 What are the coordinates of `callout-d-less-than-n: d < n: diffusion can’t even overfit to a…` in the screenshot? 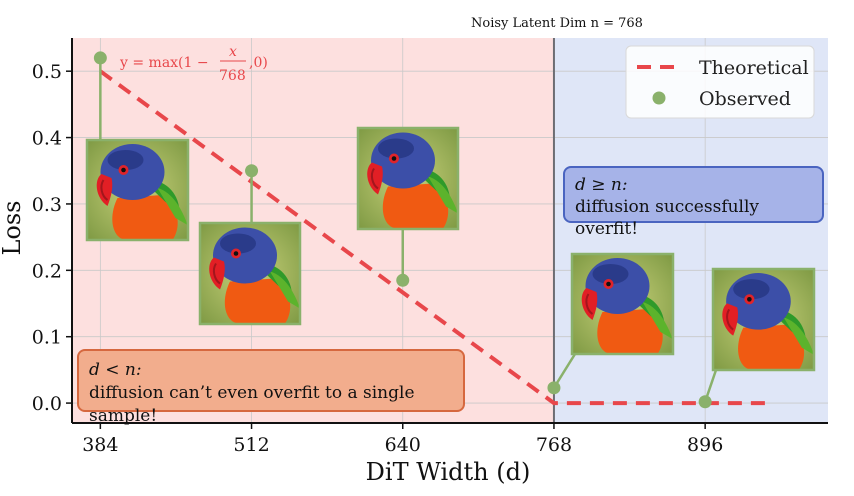 It's located at (271, 387).